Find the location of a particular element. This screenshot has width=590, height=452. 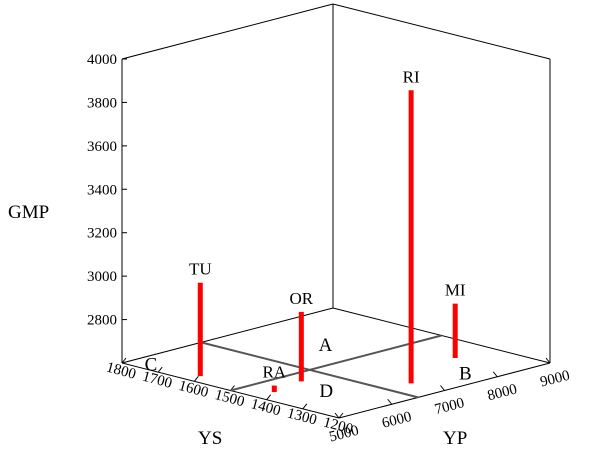

quadrant-label: A is located at coordinates (326, 345).